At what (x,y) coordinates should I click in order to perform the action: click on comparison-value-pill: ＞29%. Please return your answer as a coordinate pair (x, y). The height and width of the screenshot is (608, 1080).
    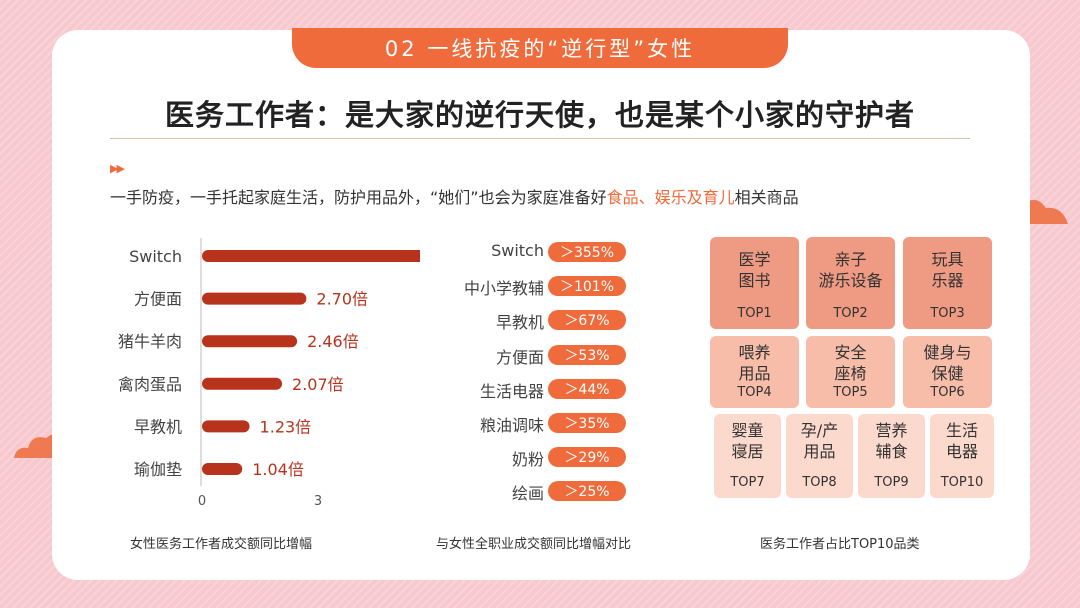
    Looking at the image, I should click on (587, 457).